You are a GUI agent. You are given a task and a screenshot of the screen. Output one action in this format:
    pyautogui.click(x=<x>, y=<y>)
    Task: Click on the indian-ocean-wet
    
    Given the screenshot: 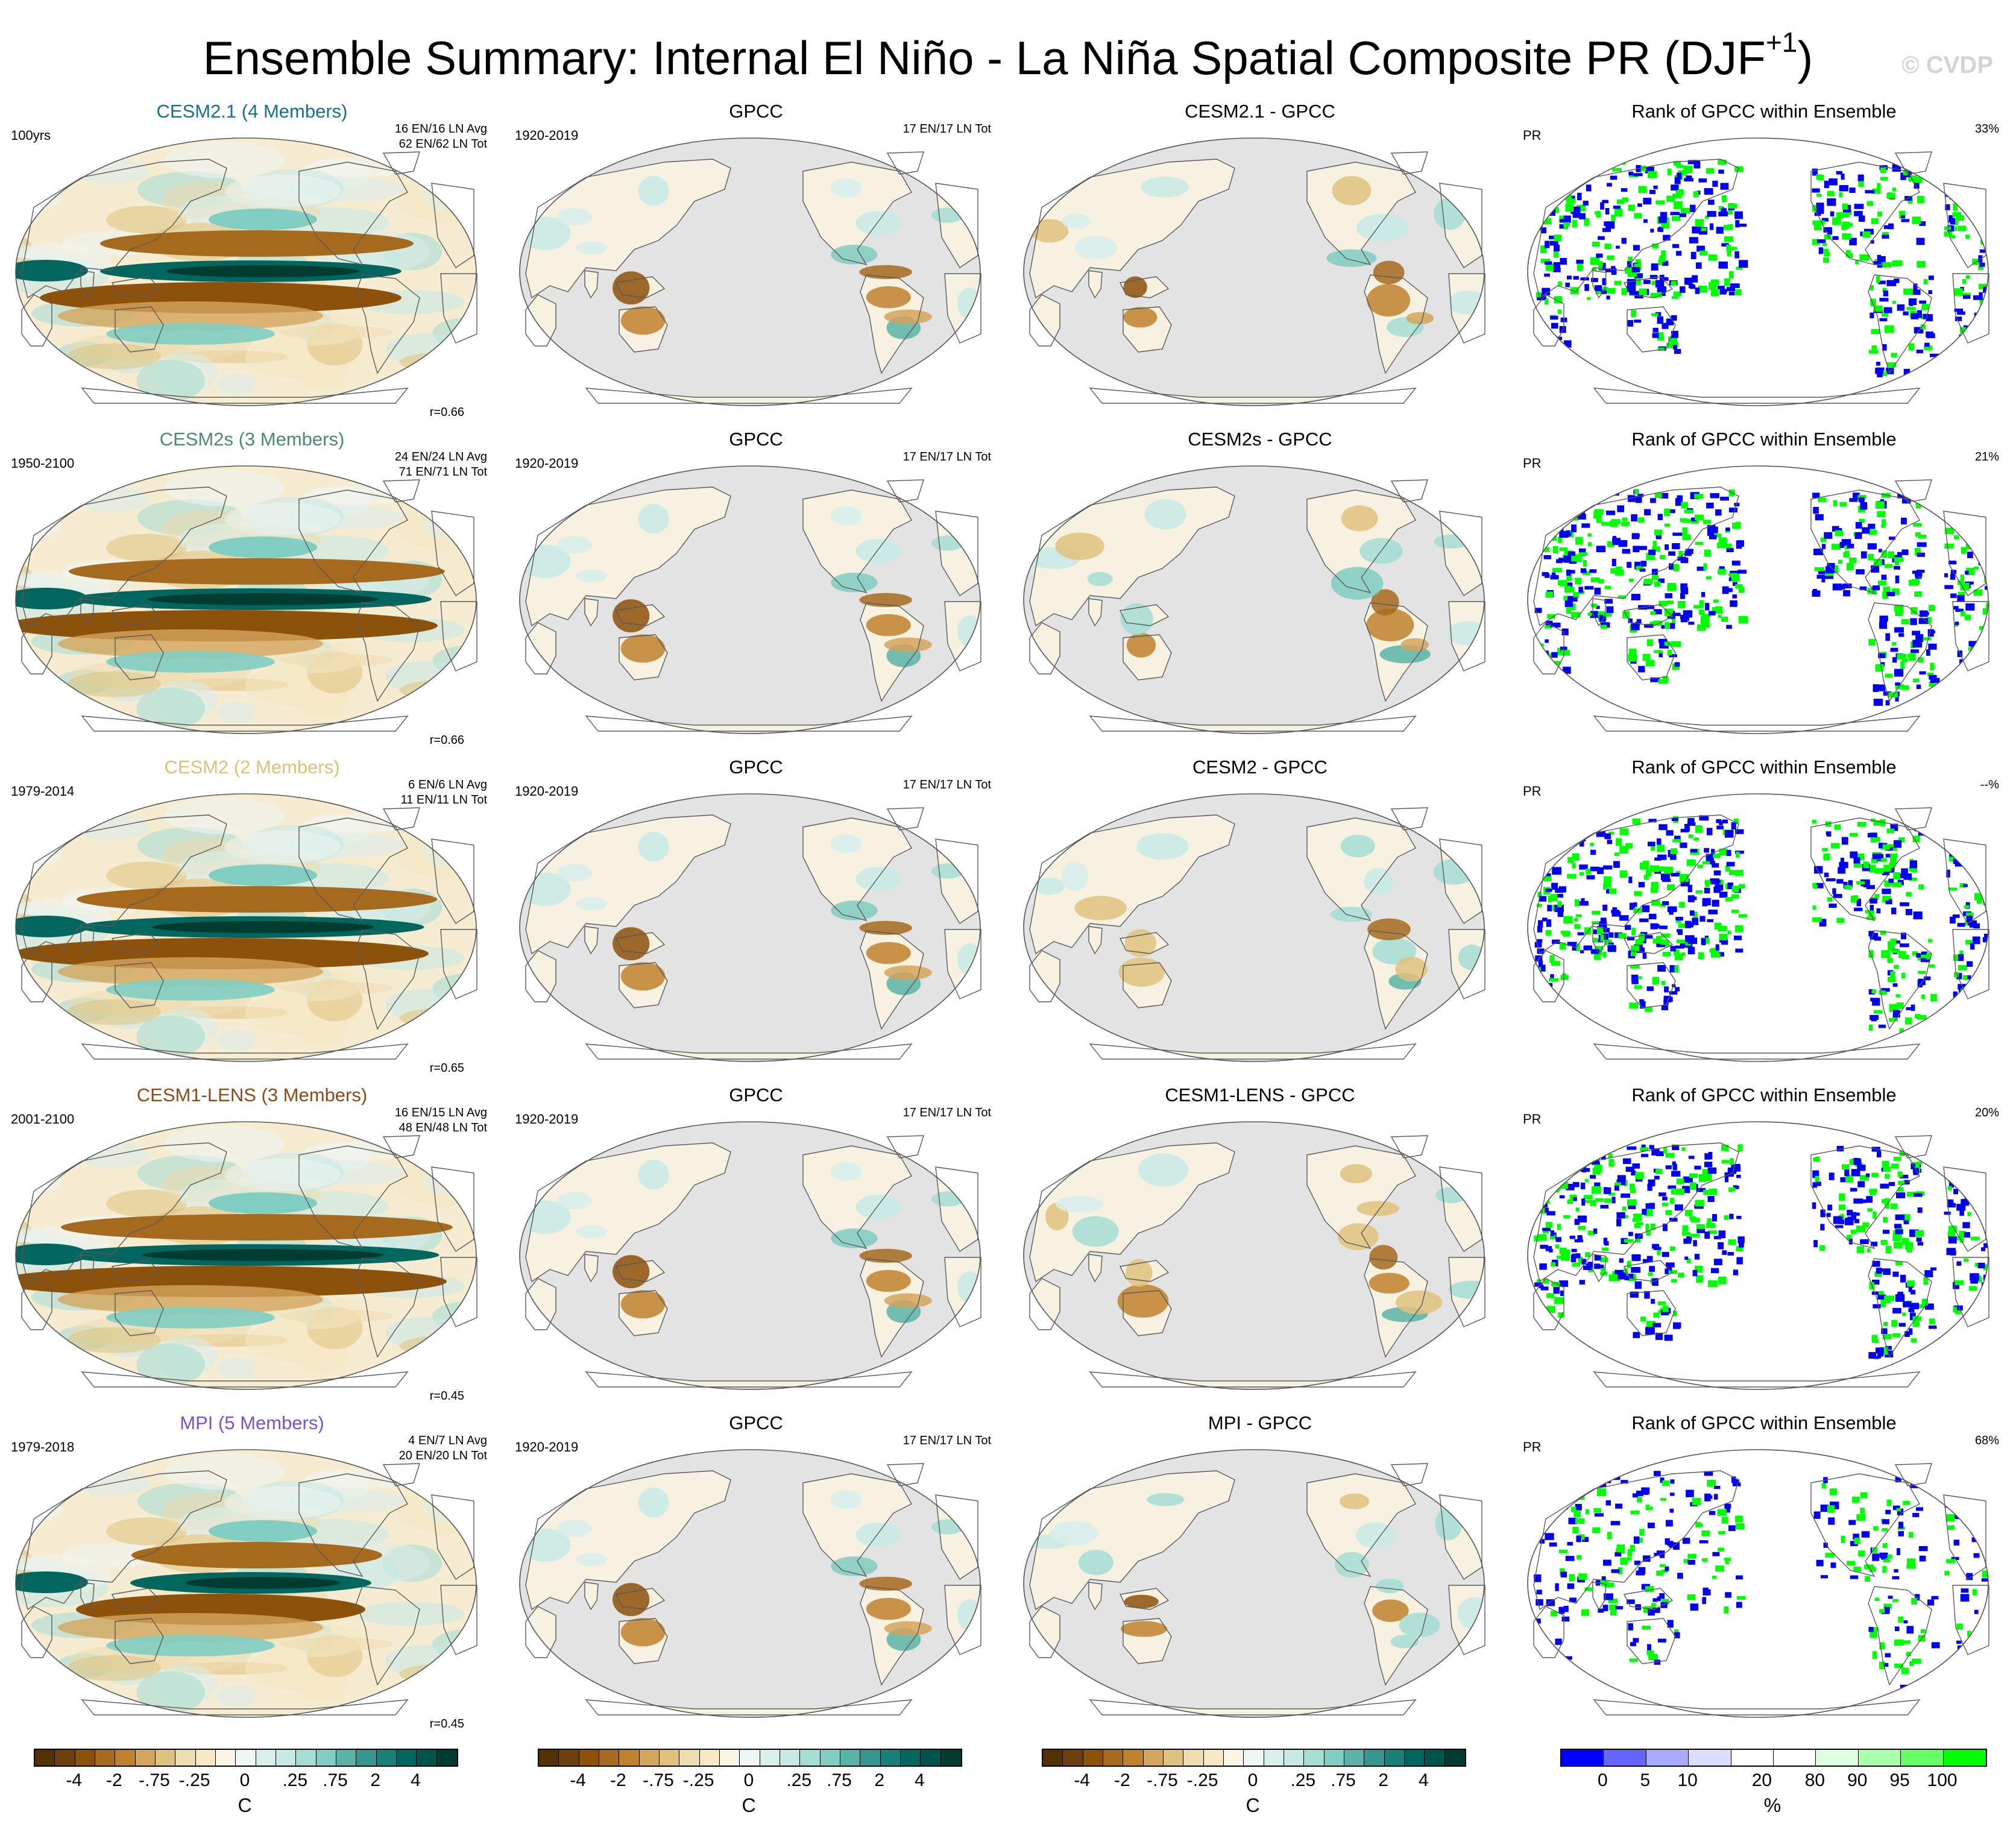 What is the action you would take?
    pyautogui.click(x=52, y=270)
    